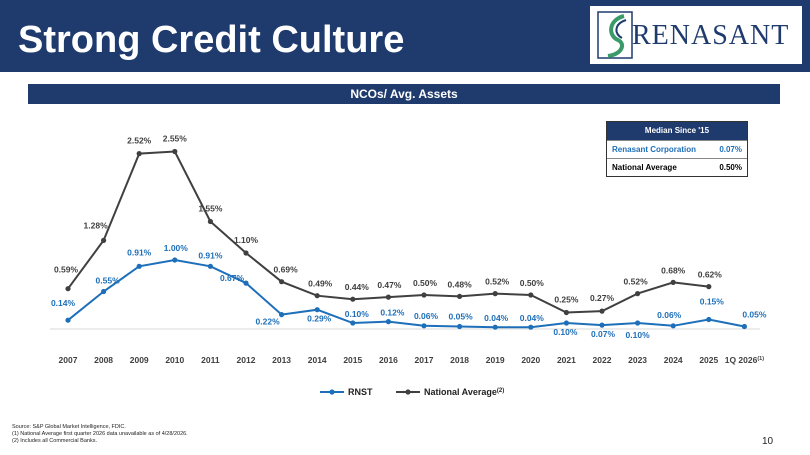  I want to click on x-tick-label: 2024, so click(673, 360).